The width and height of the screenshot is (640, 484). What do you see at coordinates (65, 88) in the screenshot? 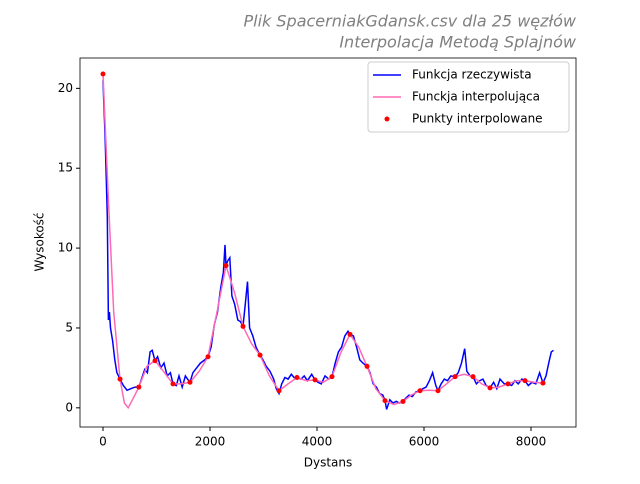
I see `y-tick-label: 20` at bounding box center [65, 88].